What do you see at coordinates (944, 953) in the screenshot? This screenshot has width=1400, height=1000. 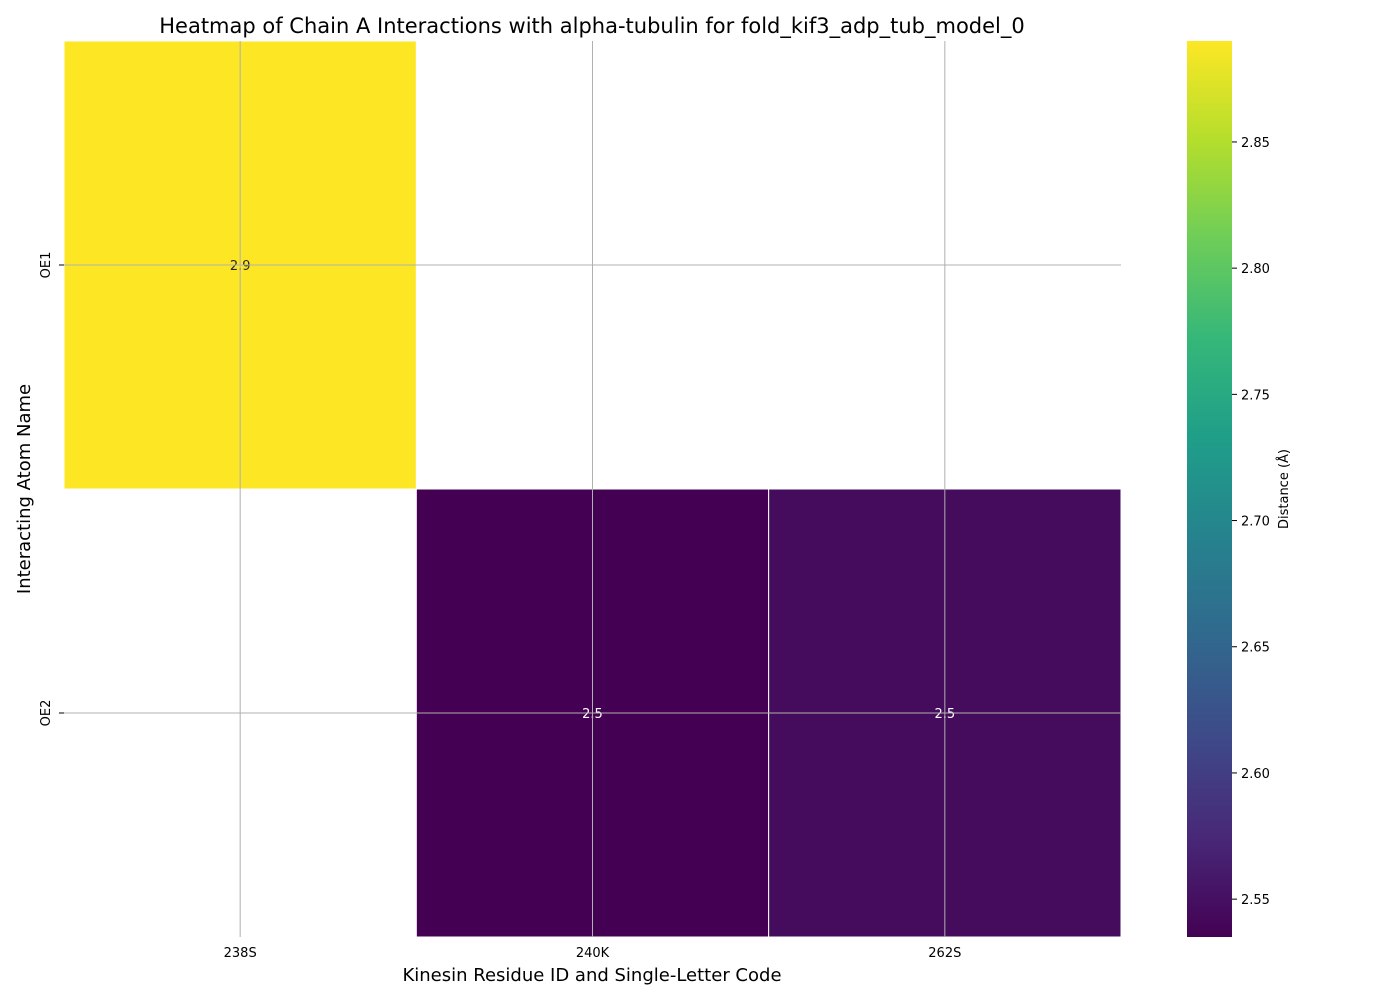 I see `x-tick-label: 262S` at bounding box center [944, 953].